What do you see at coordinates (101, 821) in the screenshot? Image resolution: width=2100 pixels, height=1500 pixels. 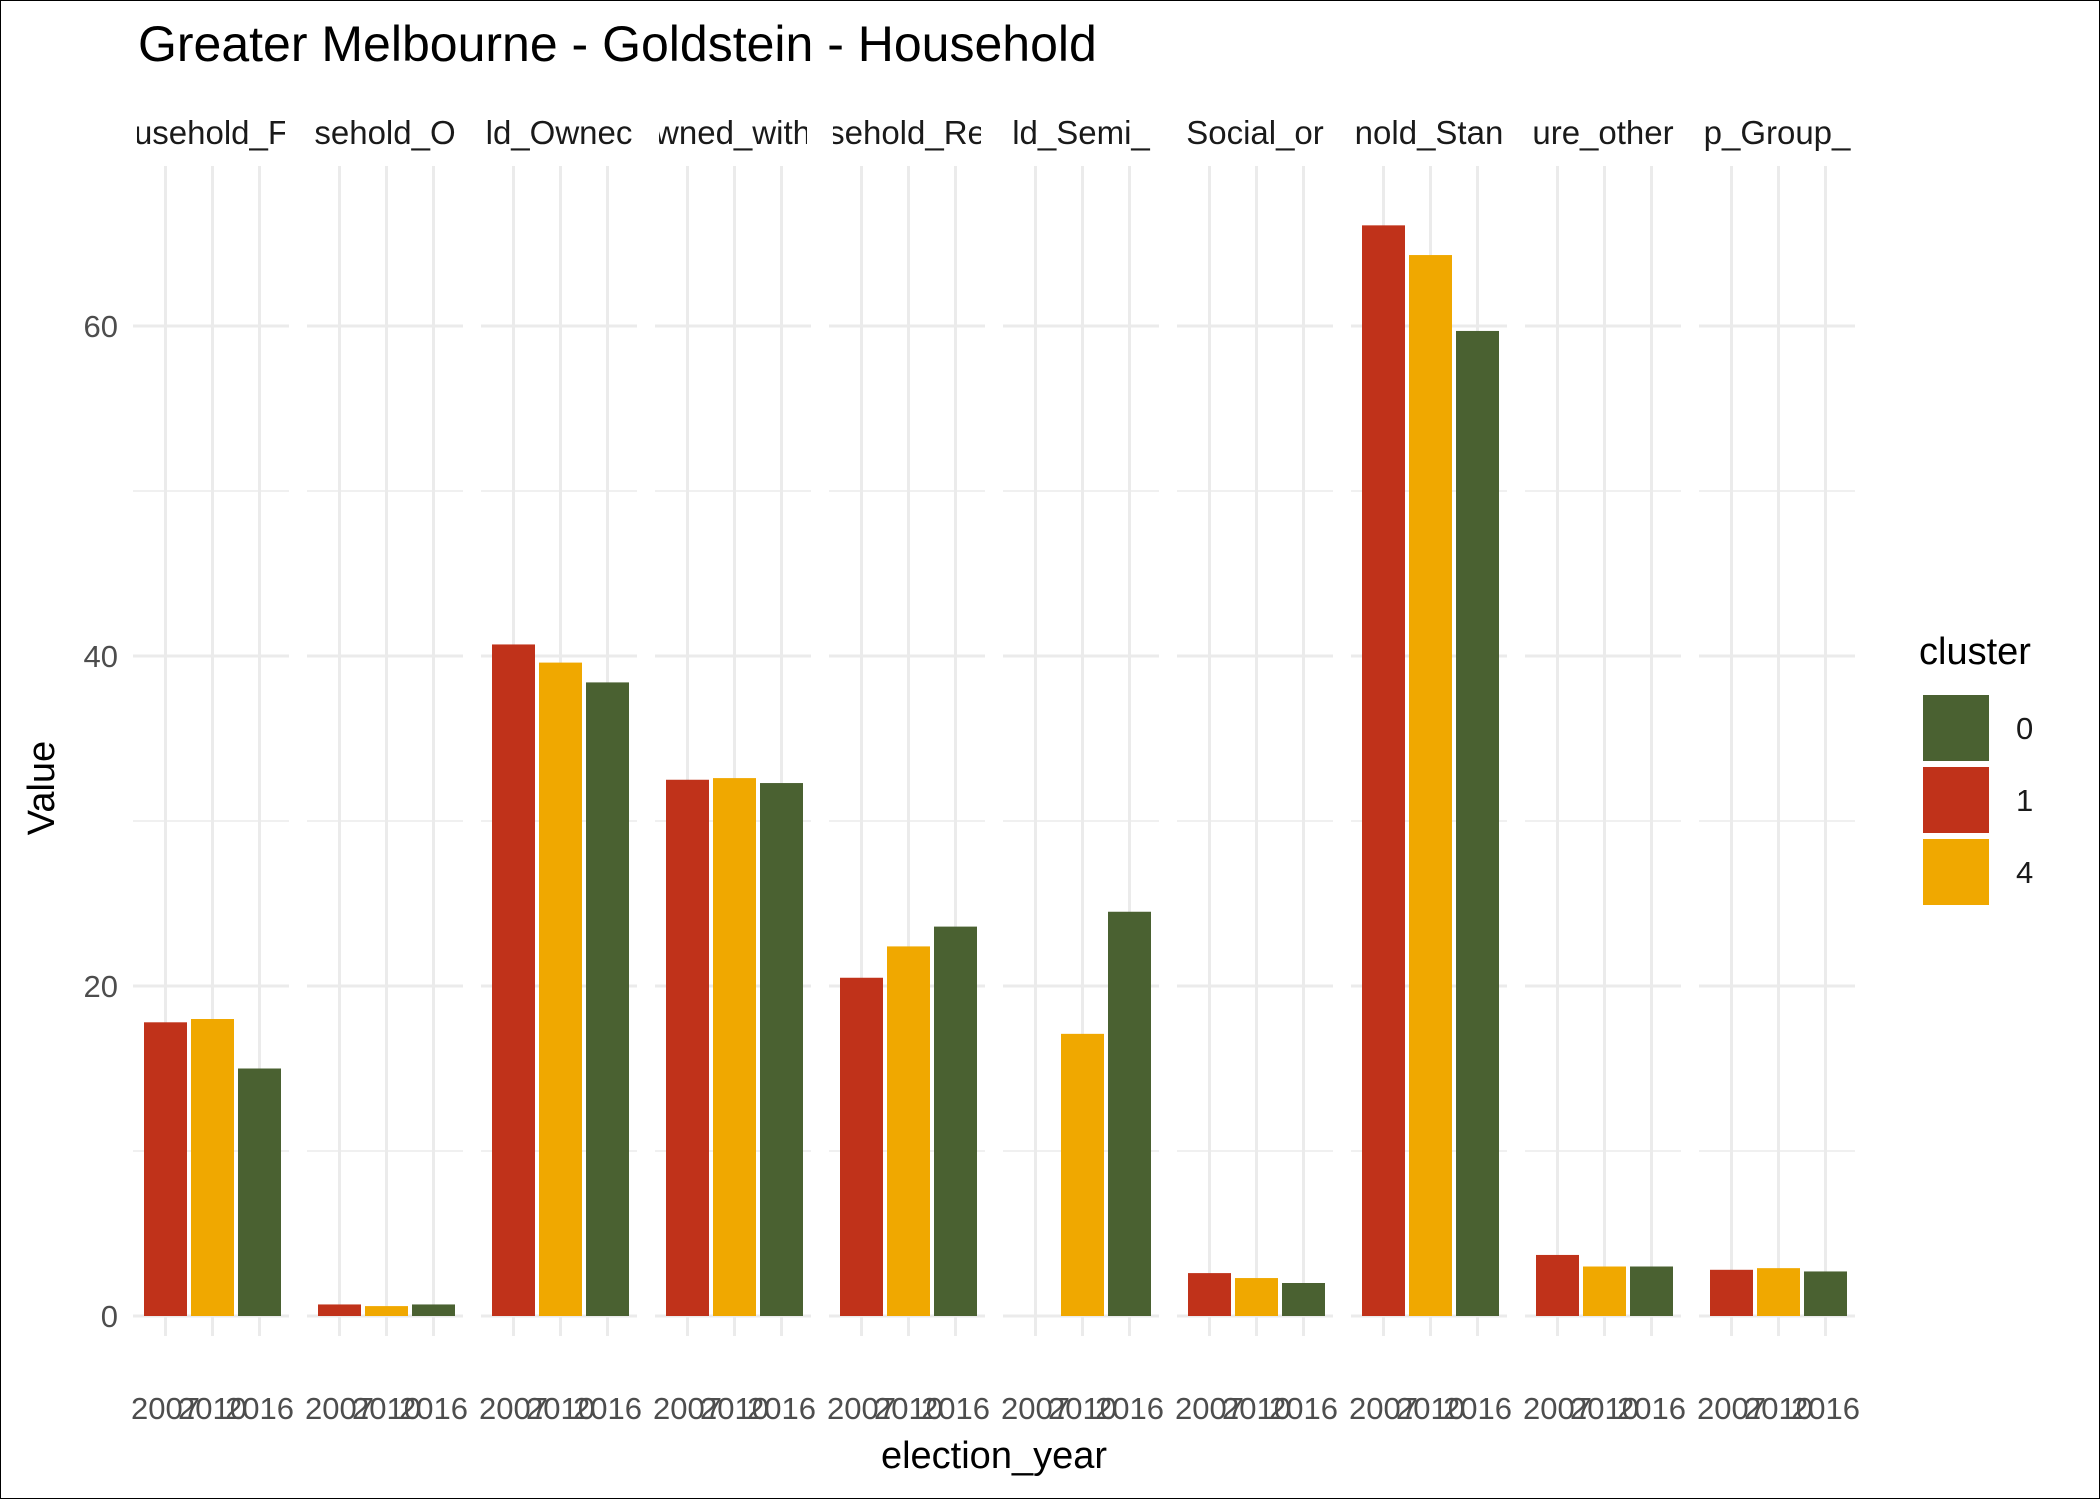 I see `y-axis-ticks: 0 20 40 60` at bounding box center [101, 821].